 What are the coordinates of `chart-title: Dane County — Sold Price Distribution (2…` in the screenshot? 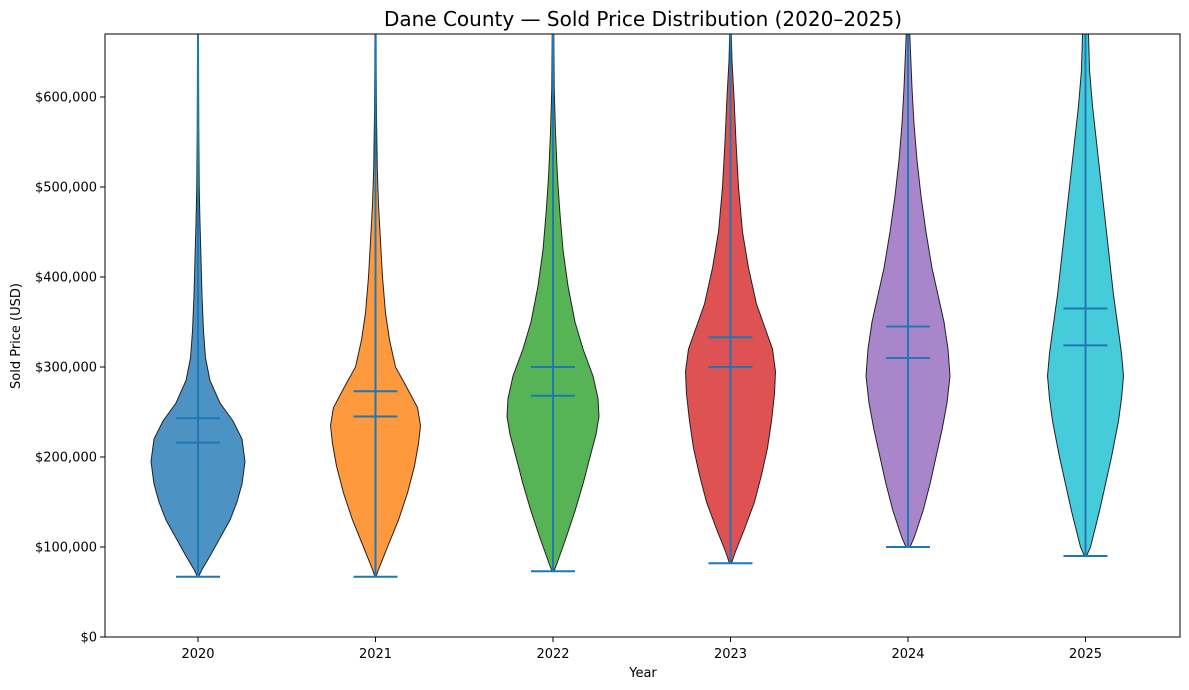 It's located at (643, 19).